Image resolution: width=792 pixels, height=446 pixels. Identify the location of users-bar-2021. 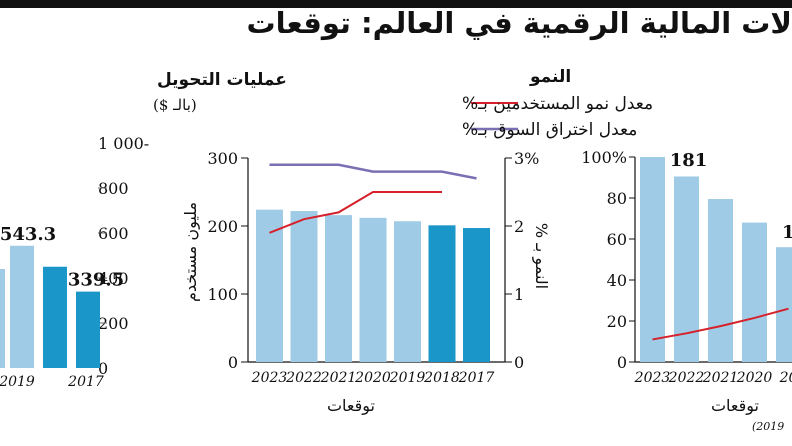
(338, 288).